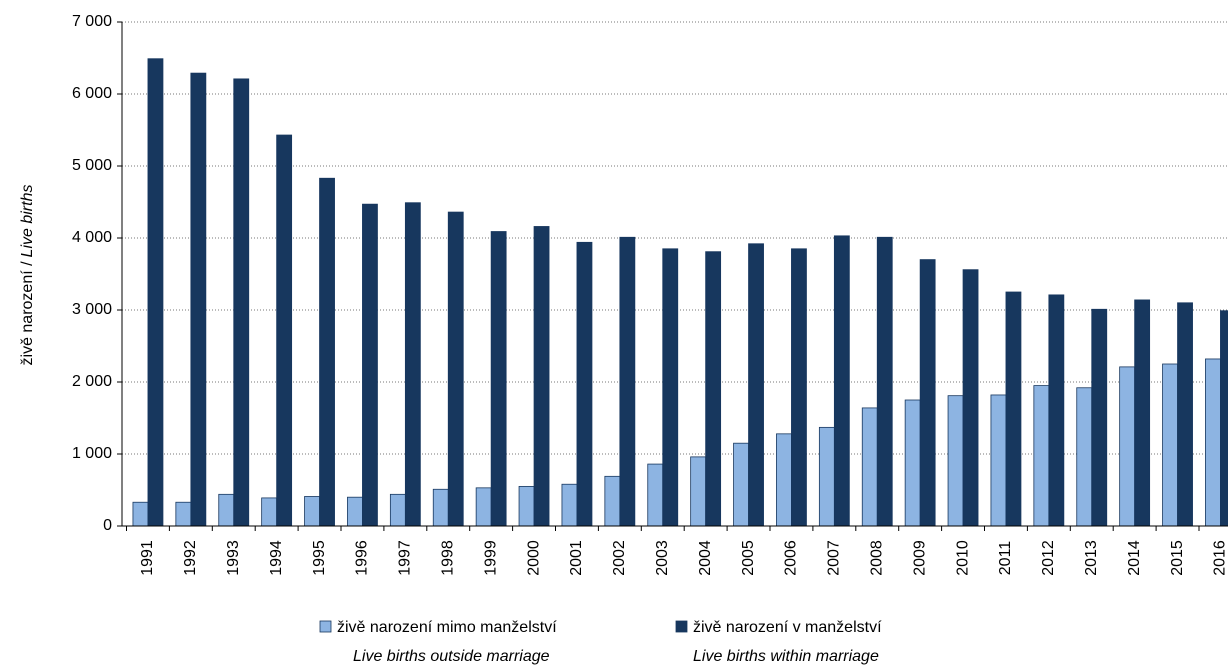 The width and height of the screenshot is (1228, 666). What do you see at coordinates (1048, 558) in the screenshot?
I see `x-tick-label: 2012` at bounding box center [1048, 558].